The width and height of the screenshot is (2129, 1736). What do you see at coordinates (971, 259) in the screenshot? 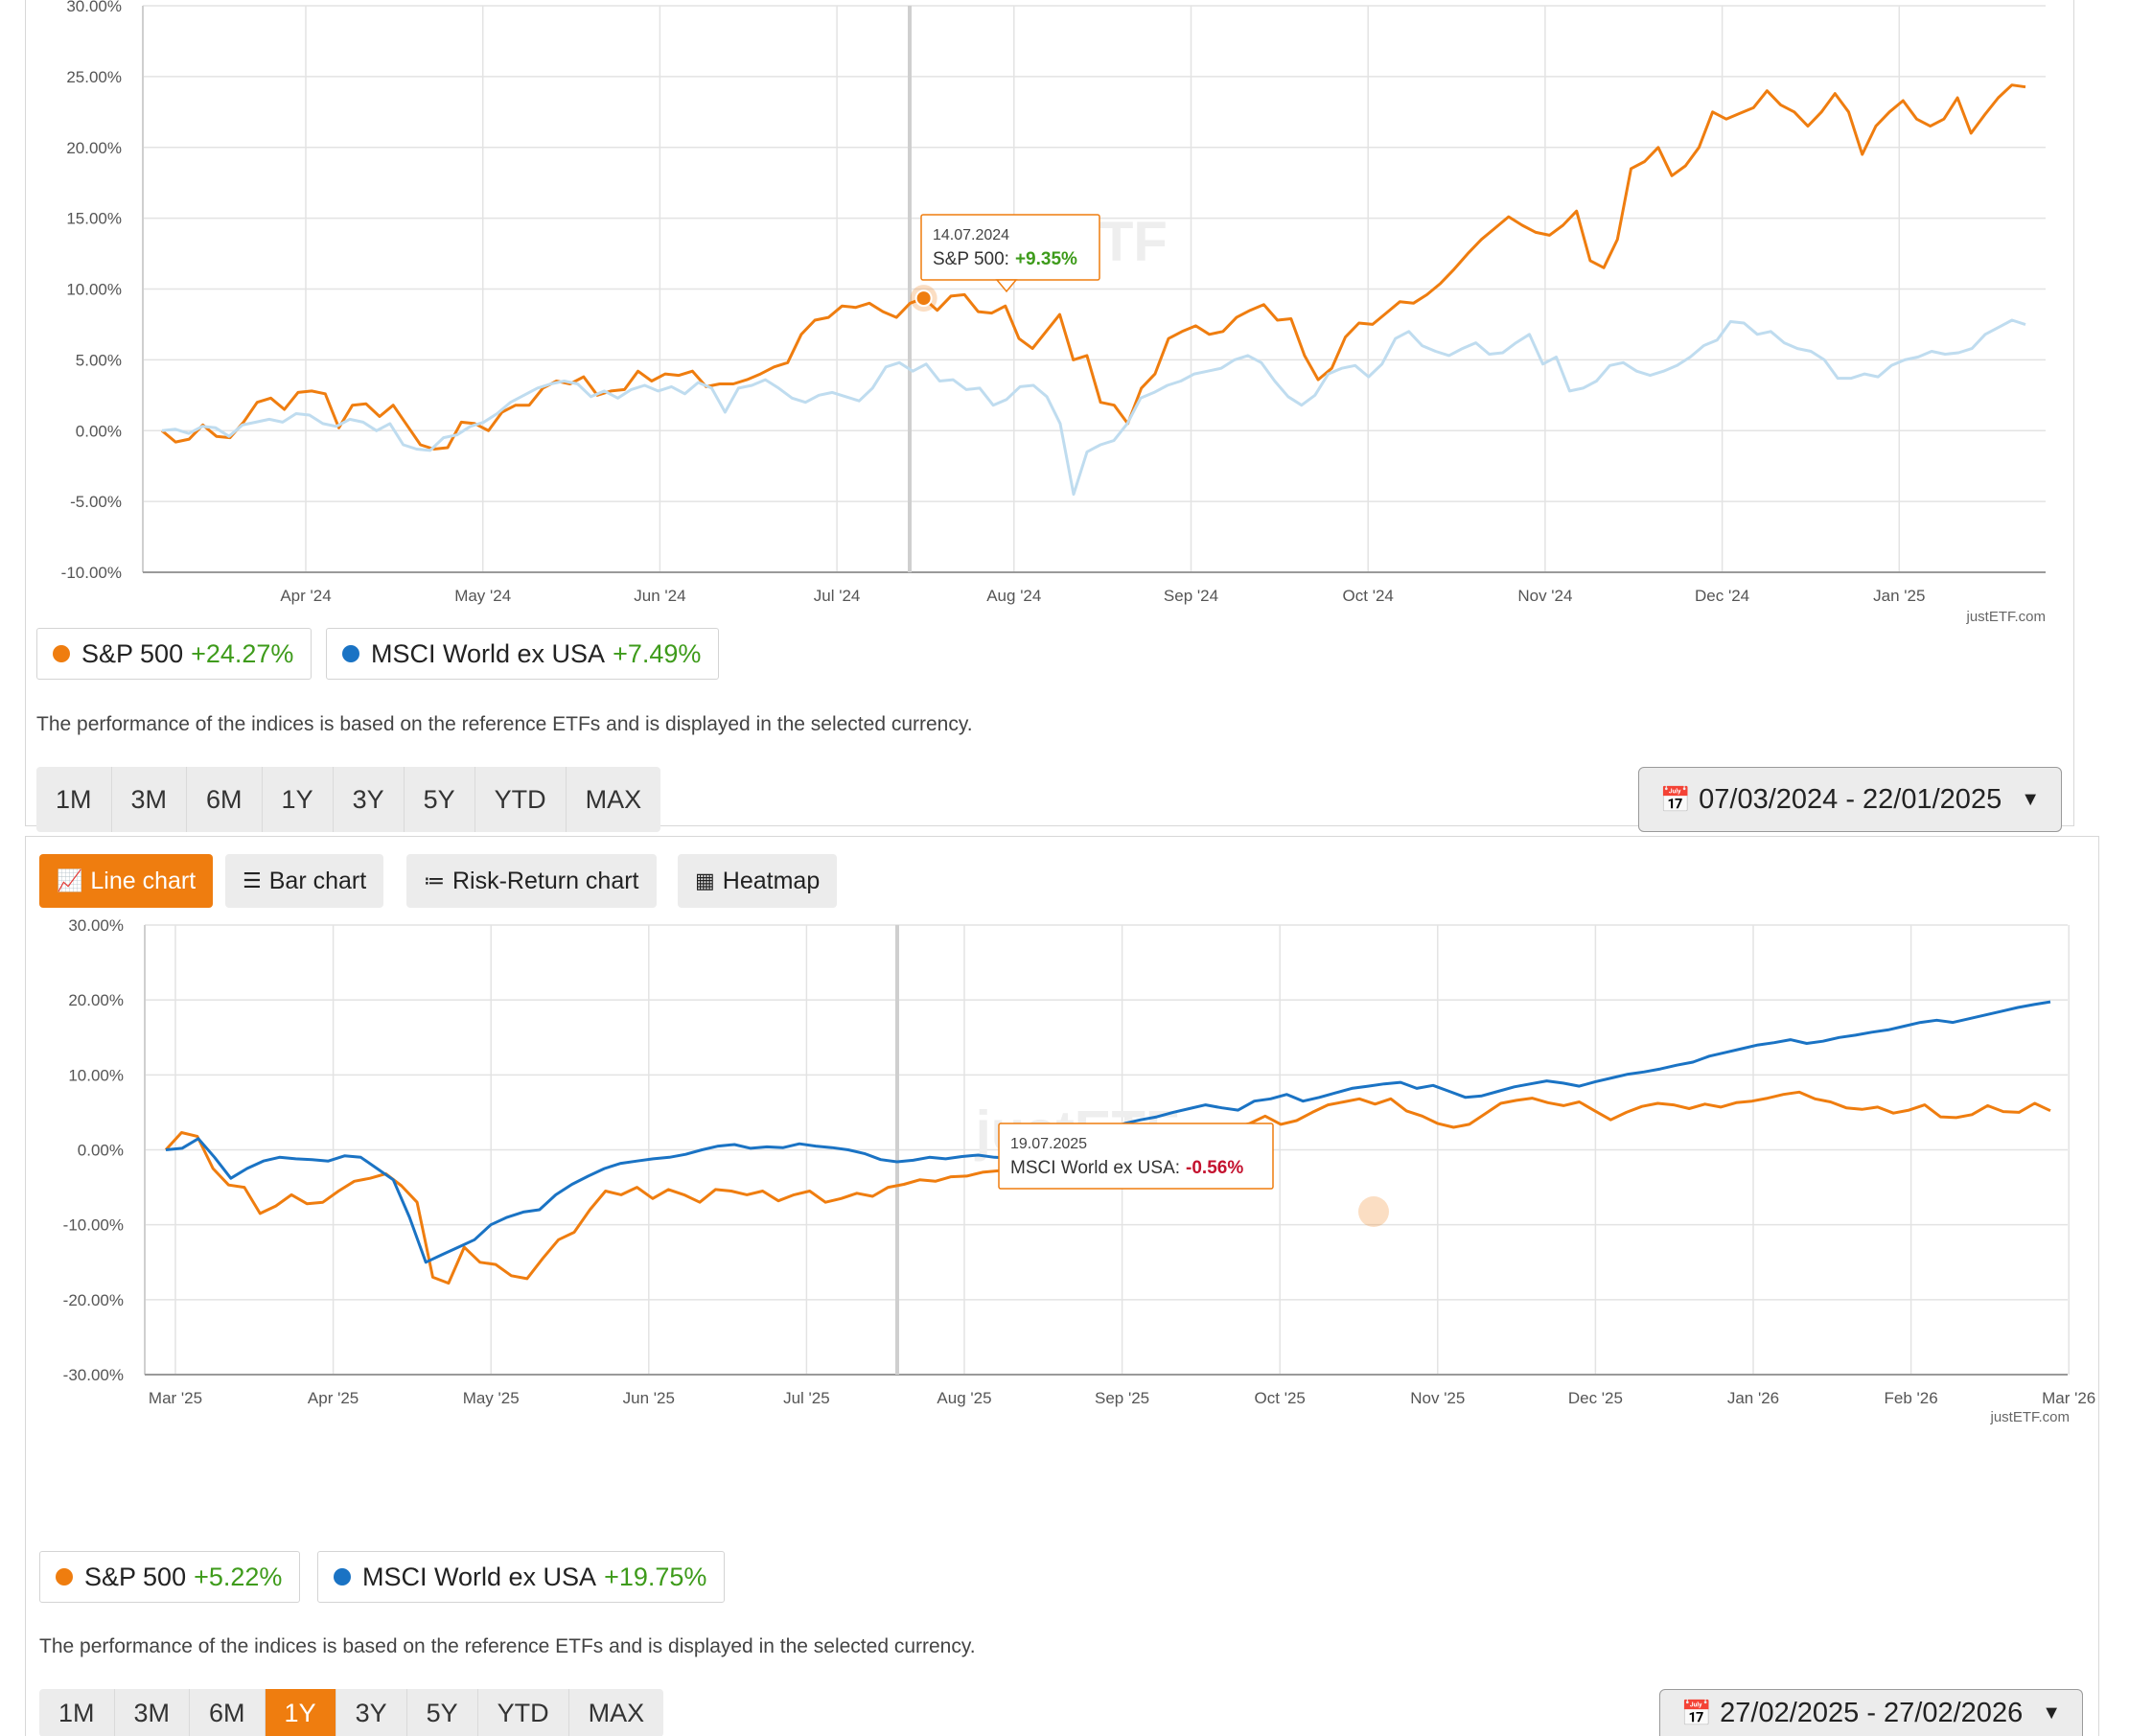
I see `tooltip-series-label: S&P 500:` at bounding box center [971, 259].